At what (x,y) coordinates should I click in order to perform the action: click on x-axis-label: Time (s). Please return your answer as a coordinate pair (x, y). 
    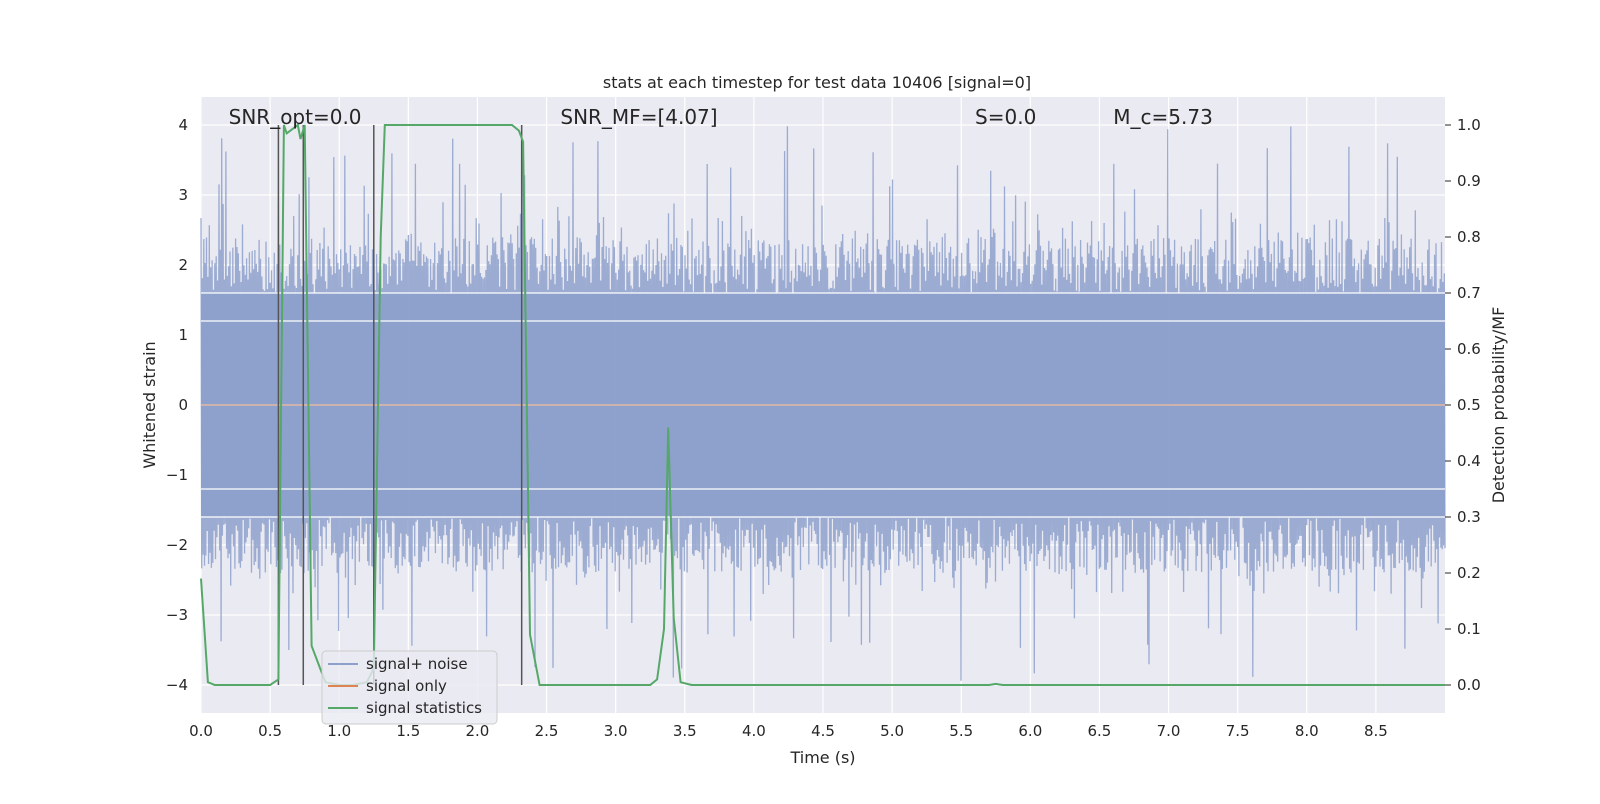
    Looking at the image, I should click on (822, 757).